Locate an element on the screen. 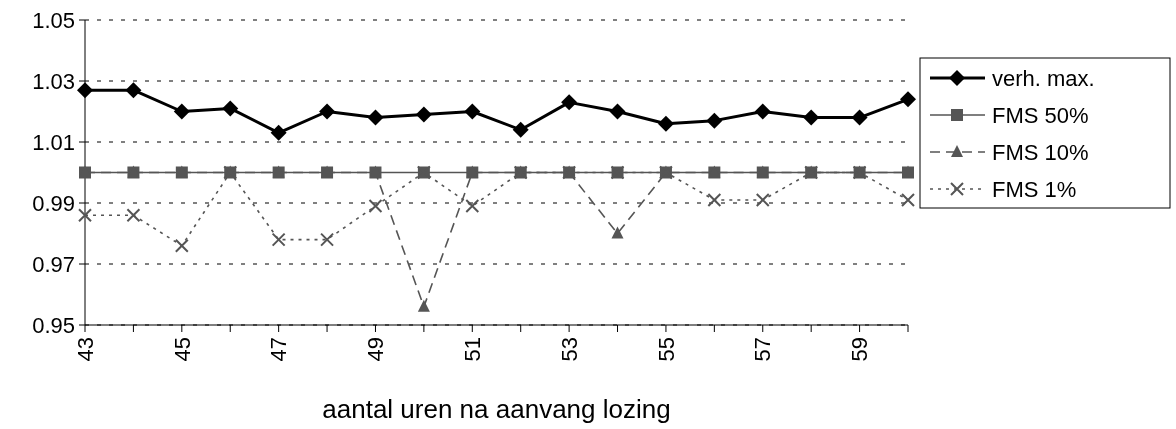 The width and height of the screenshot is (1176, 429). y-tick-label: 0.99 is located at coordinates (53, 203).